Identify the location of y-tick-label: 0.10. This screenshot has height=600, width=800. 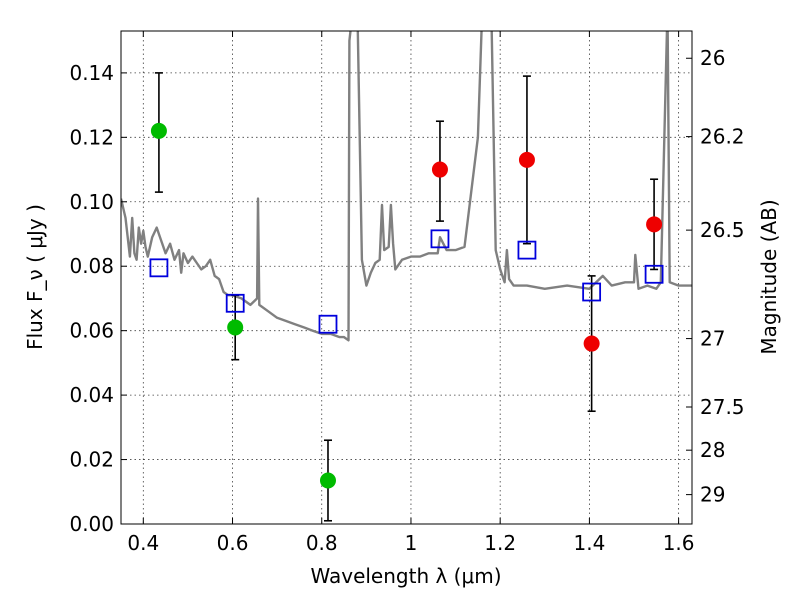
(91, 202).